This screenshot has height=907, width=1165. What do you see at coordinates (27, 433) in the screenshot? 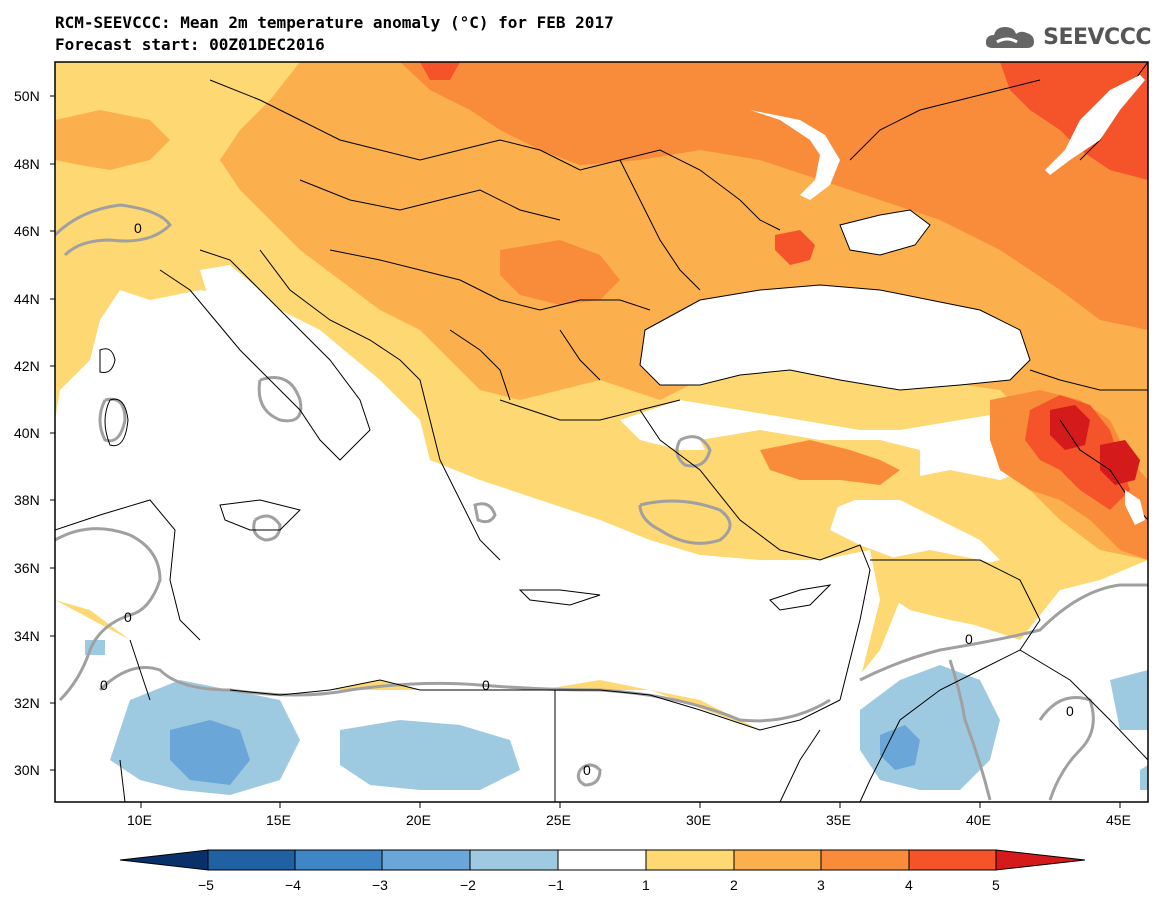
I see `lat-label: 40N` at bounding box center [27, 433].